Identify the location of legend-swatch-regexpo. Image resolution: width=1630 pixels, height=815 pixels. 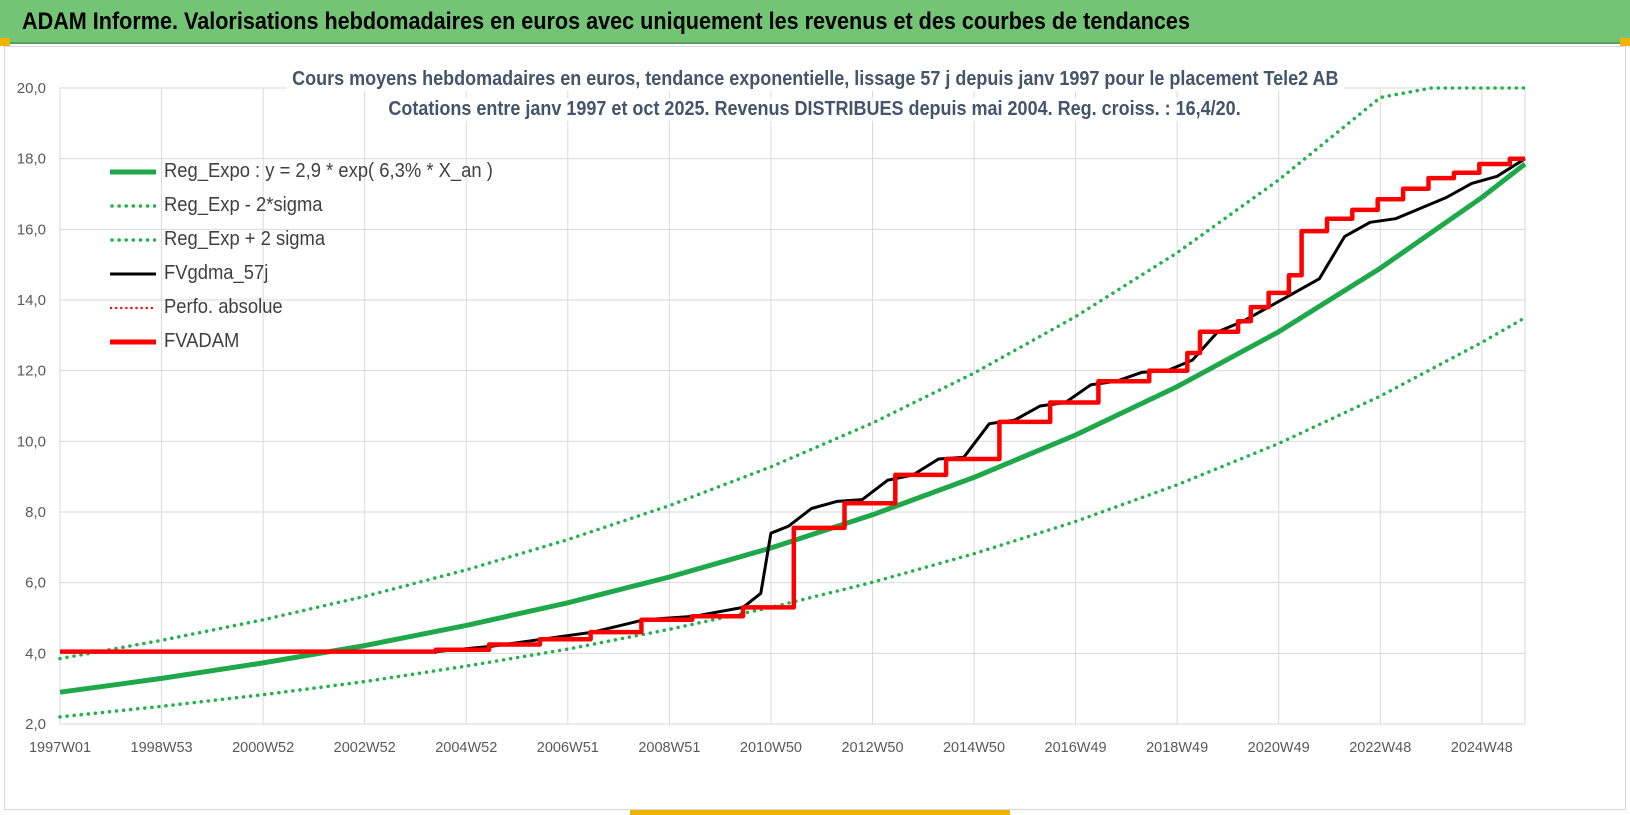
(133, 172).